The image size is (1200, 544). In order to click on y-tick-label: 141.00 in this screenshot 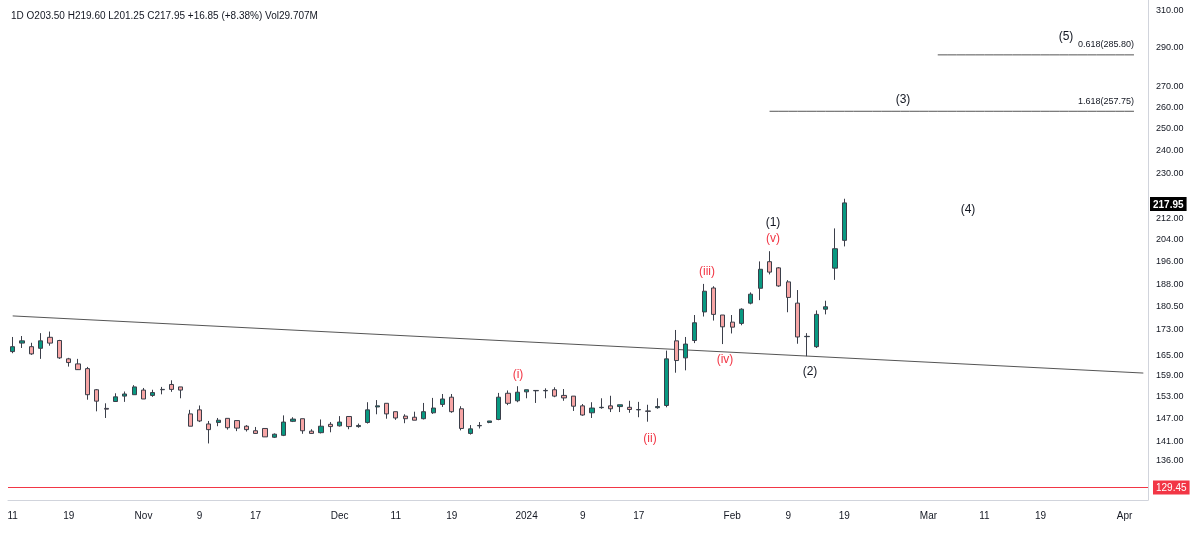, I will do `click(1170, 440)`.